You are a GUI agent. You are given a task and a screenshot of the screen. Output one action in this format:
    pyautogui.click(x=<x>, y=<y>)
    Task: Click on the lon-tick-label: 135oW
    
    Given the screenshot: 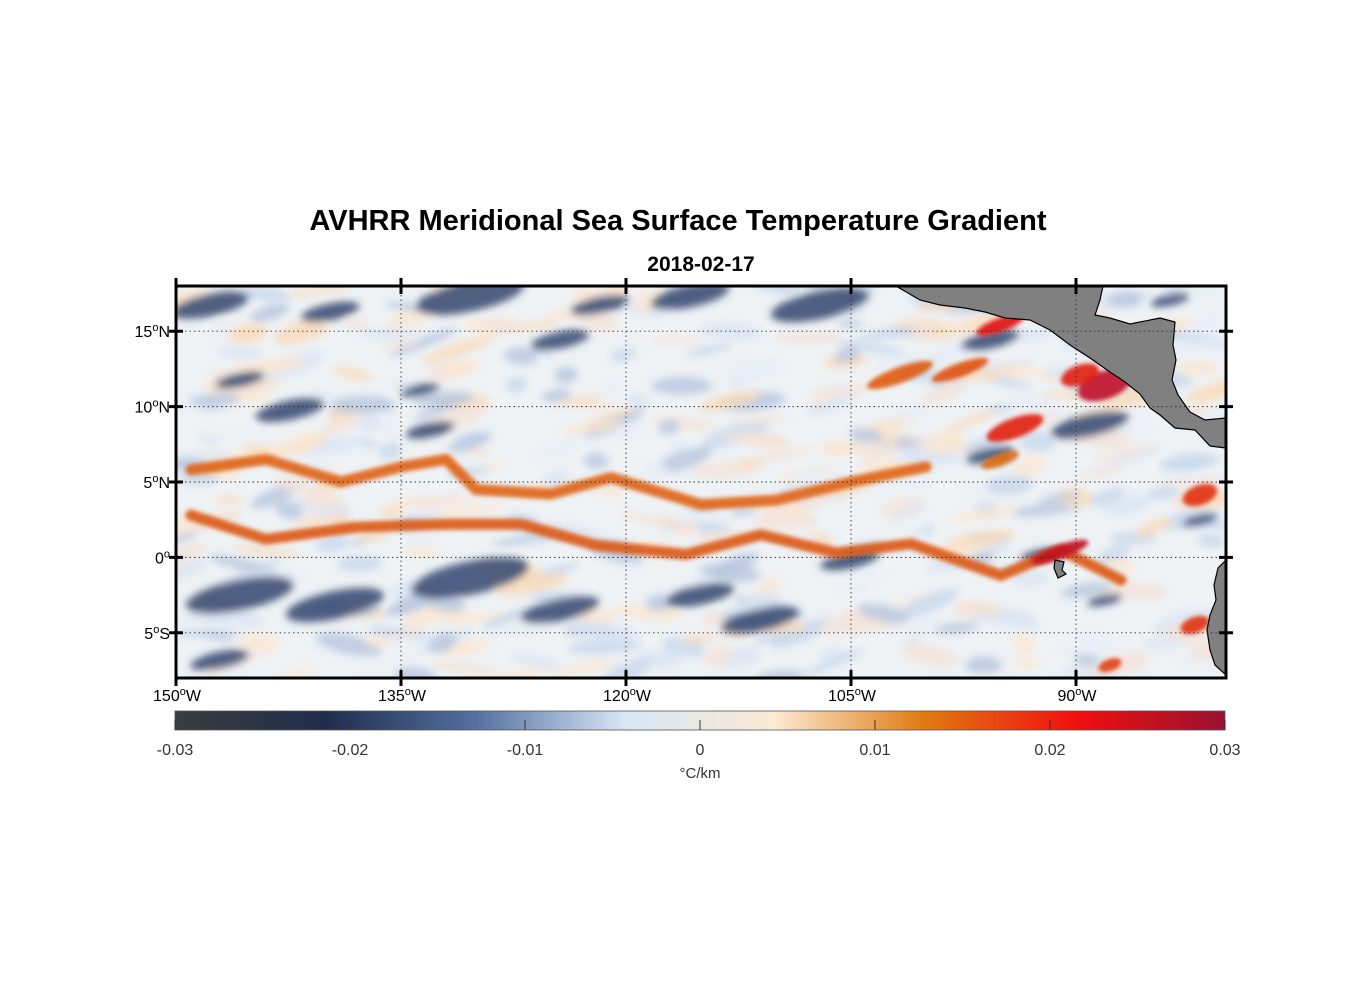 What is the action you would take?
    pyautogui.click(x=402, y=695)
    